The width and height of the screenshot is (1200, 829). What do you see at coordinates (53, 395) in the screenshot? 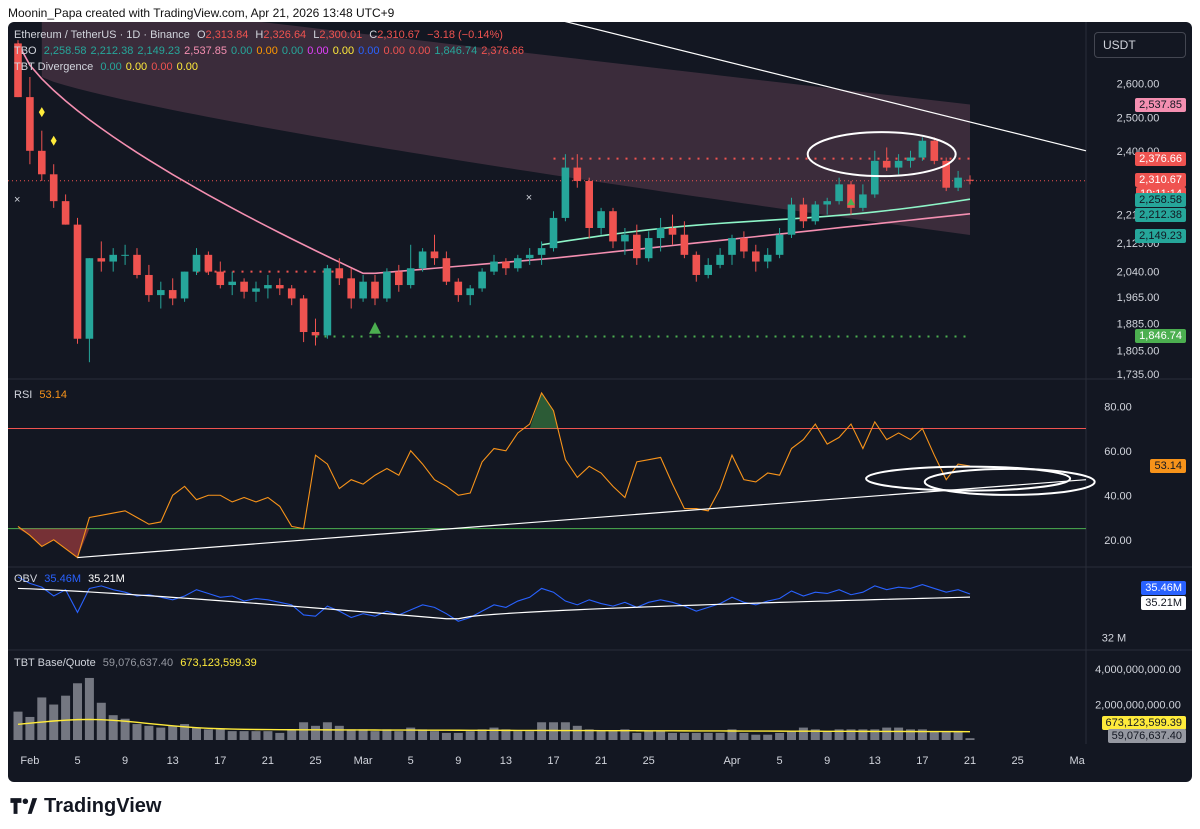
I see `rsi-legend-value: 53.14` at bounding box center [53, 395].